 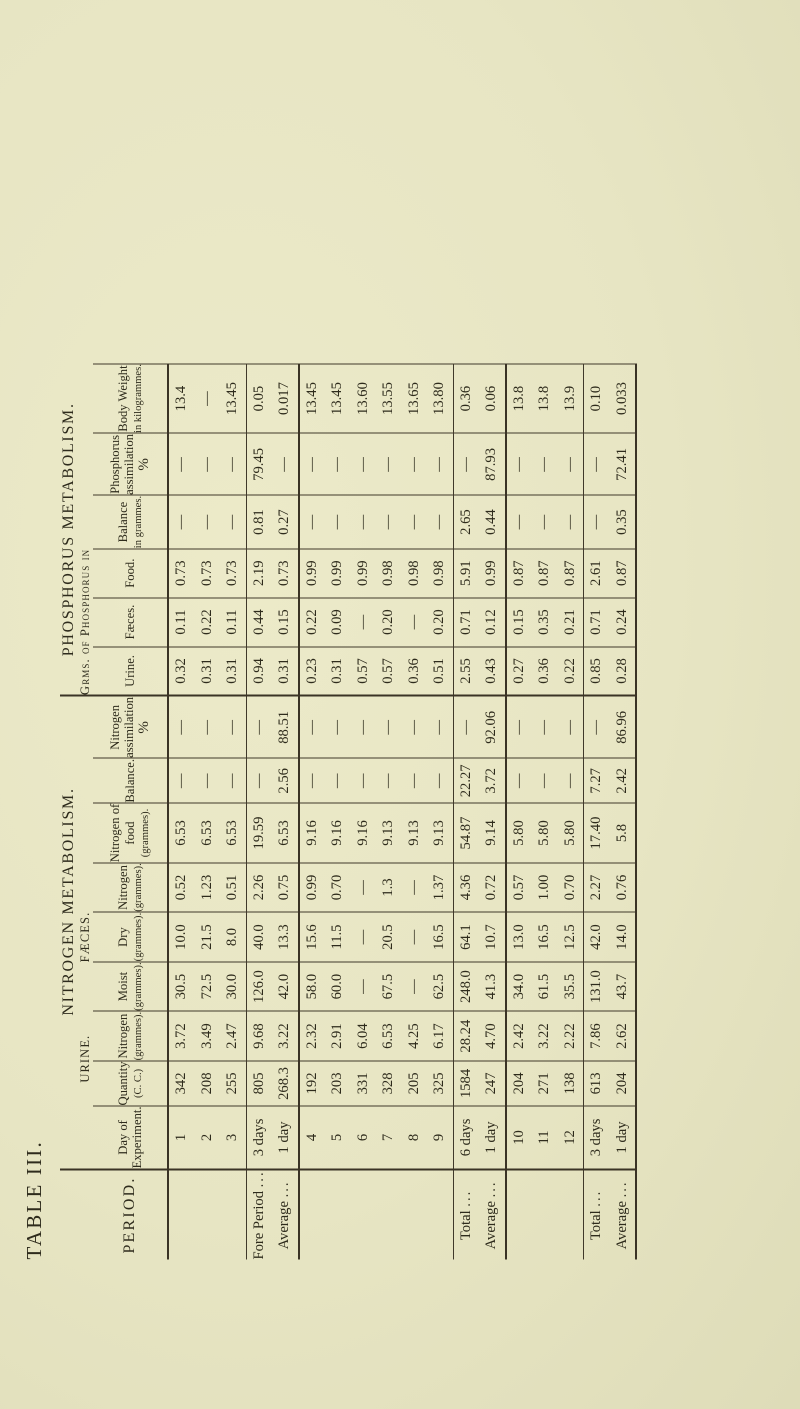 What do you see at coordinates (259, 671) in the screenshot?
I see `cell-p_urine: 0.94` at bounding box center [259, 671].